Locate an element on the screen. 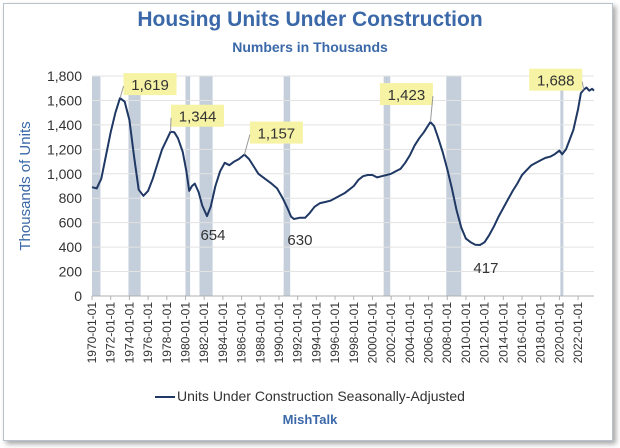  x-tick-label: 2014-01-01 is located at coordinates (503, 333).